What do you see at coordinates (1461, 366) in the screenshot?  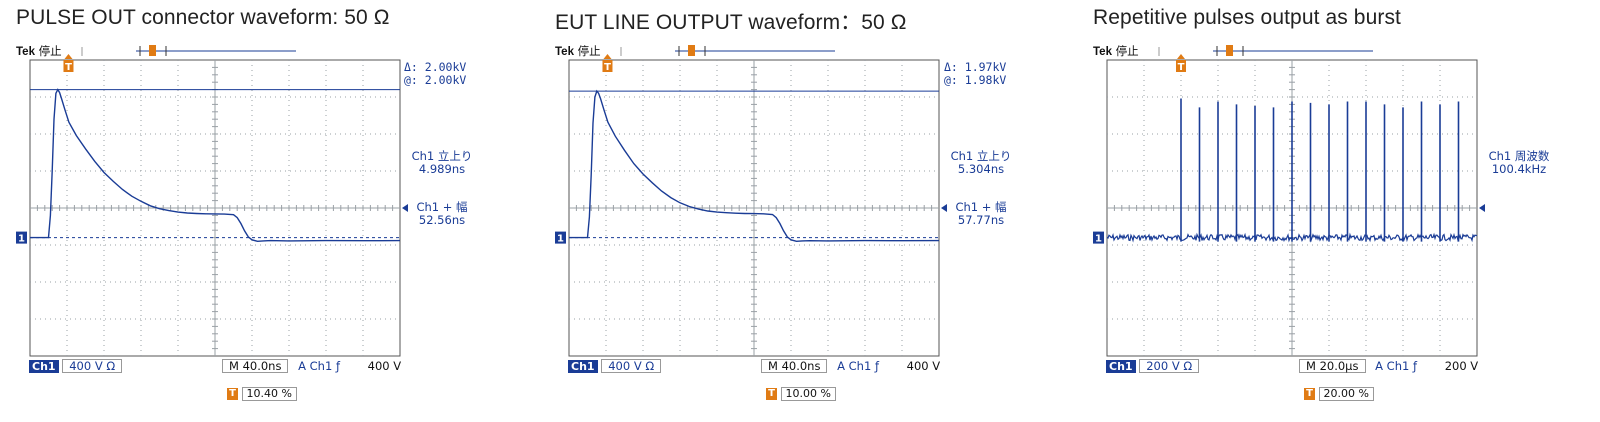 I see `trigger-level: 200 V` at bounding box center [1461, 366].